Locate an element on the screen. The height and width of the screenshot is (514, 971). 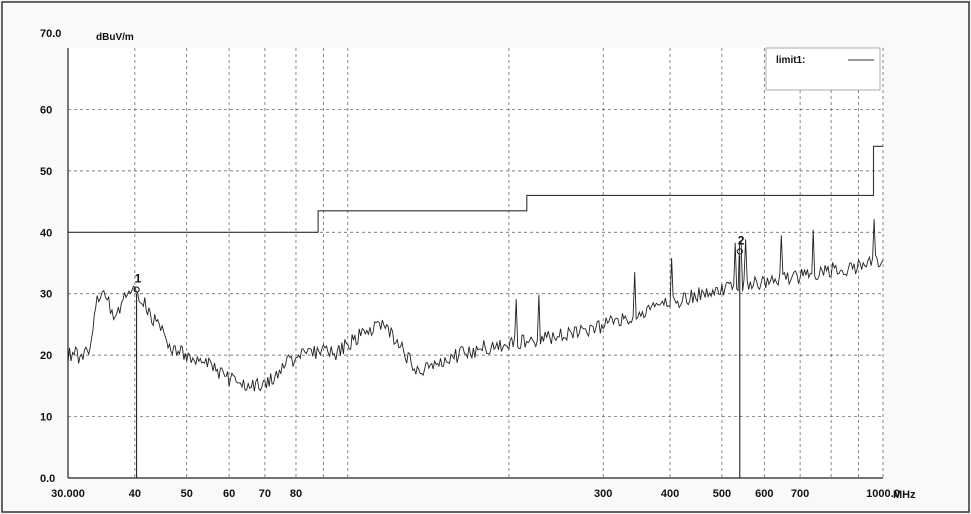
x-tick-label: 300 is located at coordinates (603, 494).